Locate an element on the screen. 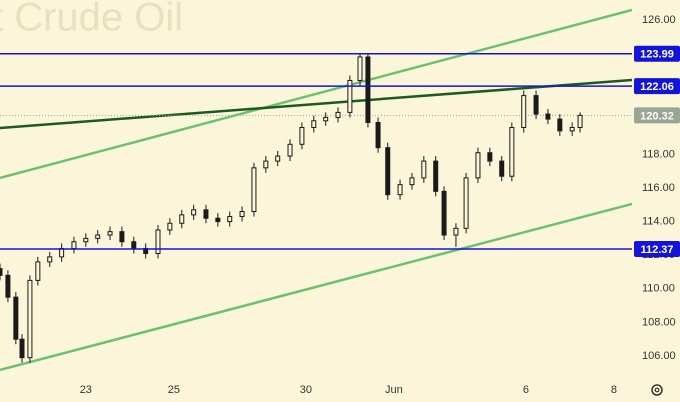  watermark: t Crude Oil is located at coordinates (91, 20).